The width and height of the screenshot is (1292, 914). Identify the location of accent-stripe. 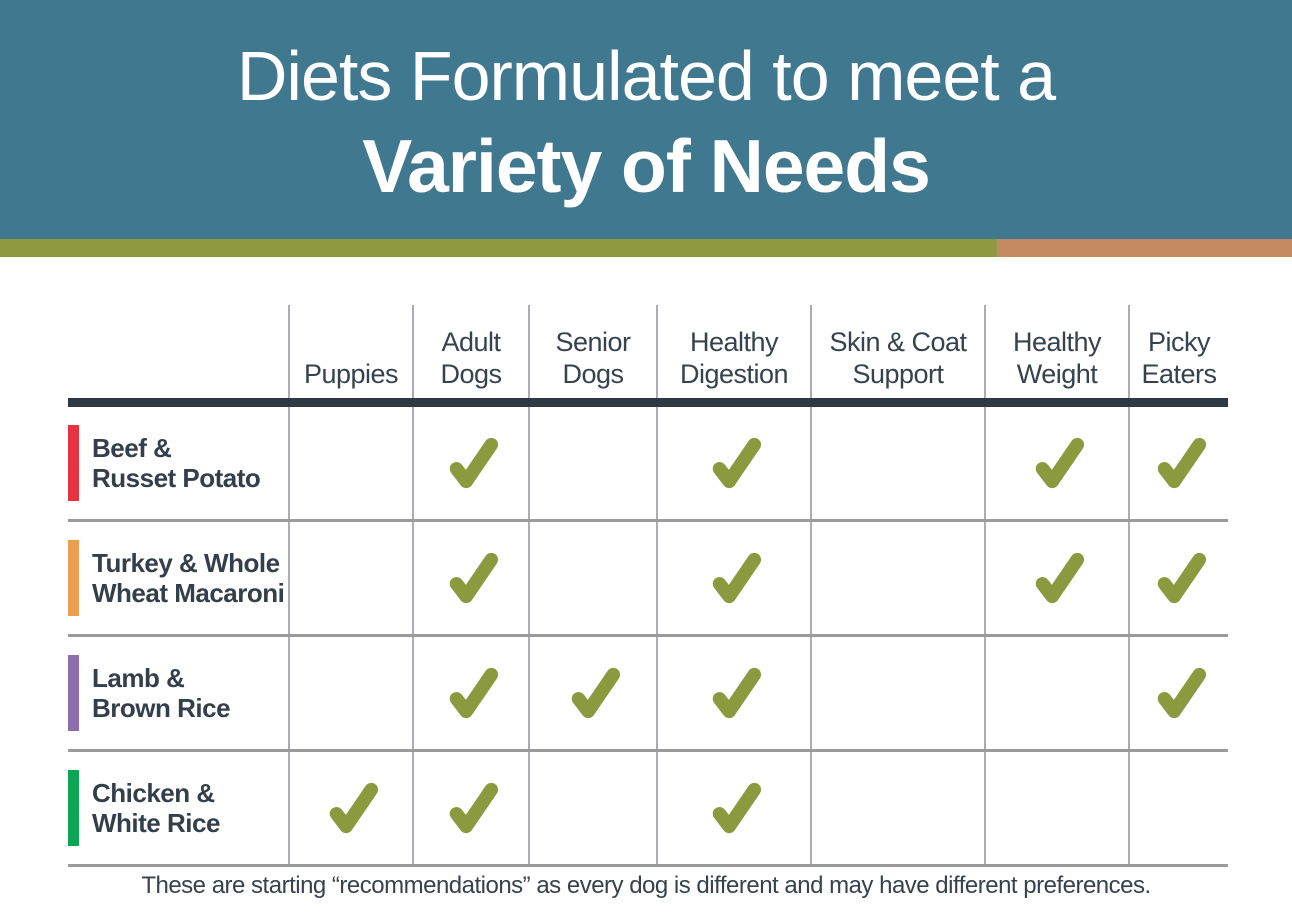
(646, 248).